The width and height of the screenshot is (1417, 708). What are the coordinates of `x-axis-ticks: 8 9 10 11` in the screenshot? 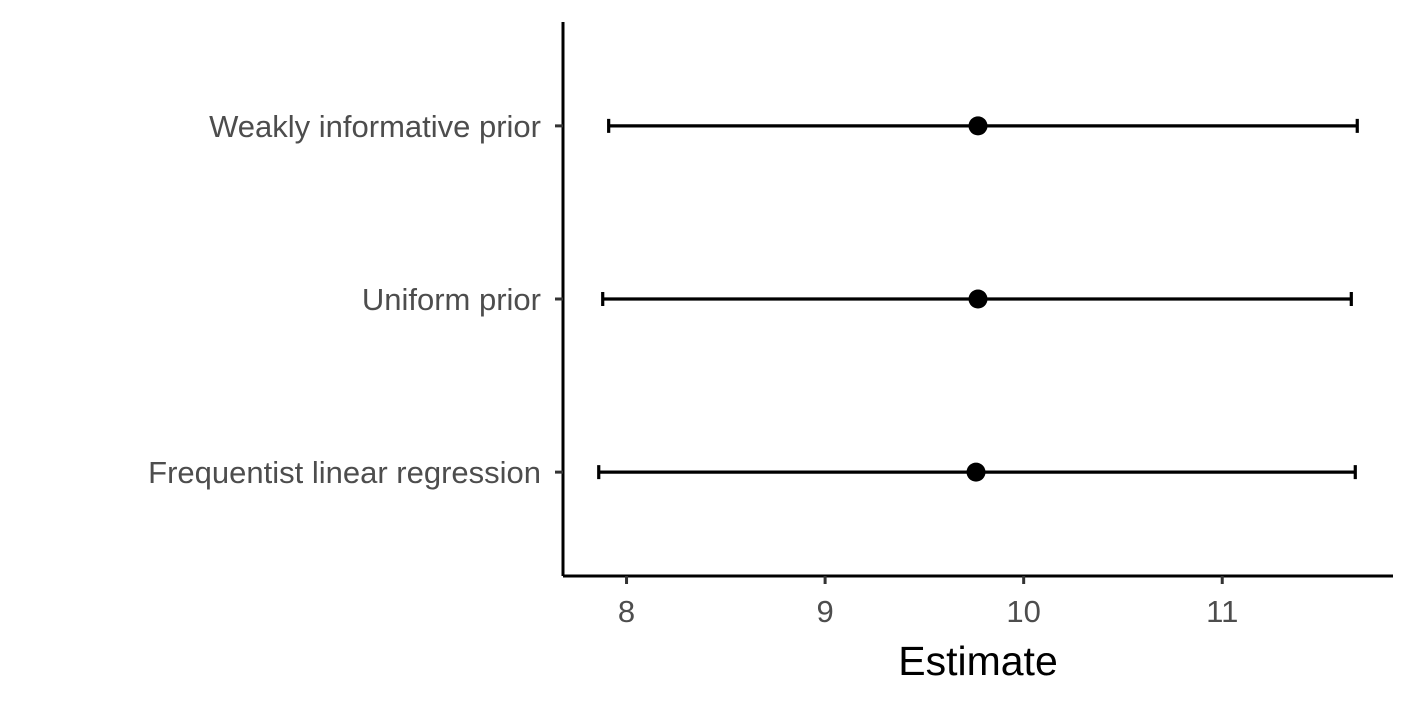 It's located at (928, 602).